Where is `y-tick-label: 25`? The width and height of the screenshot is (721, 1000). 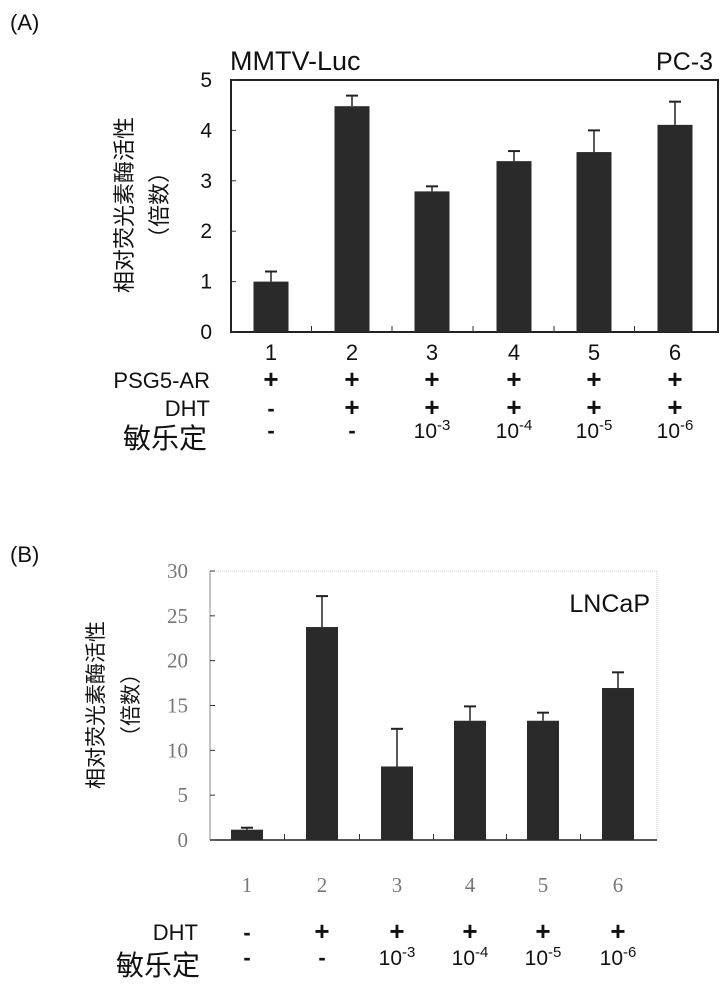 y-tick-label: 25 is located at coordinates (177, 616).